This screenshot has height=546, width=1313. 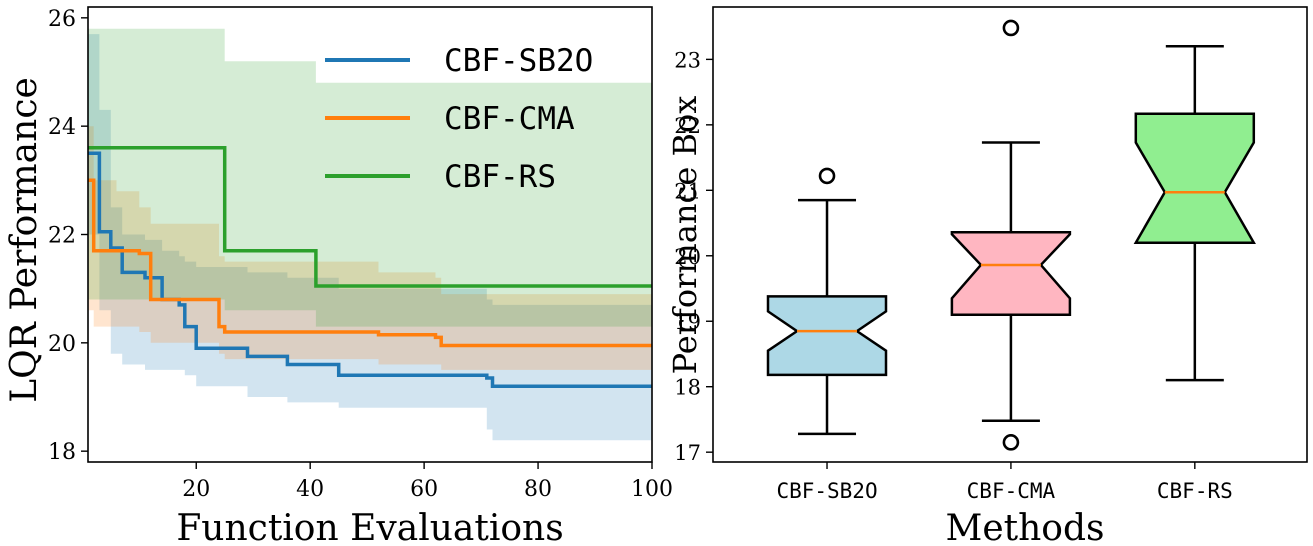 What do you see at coordinates (687, 388) in the screenshot?
I see `box-y-tick-label: 18` at bounding box center [687, 388].